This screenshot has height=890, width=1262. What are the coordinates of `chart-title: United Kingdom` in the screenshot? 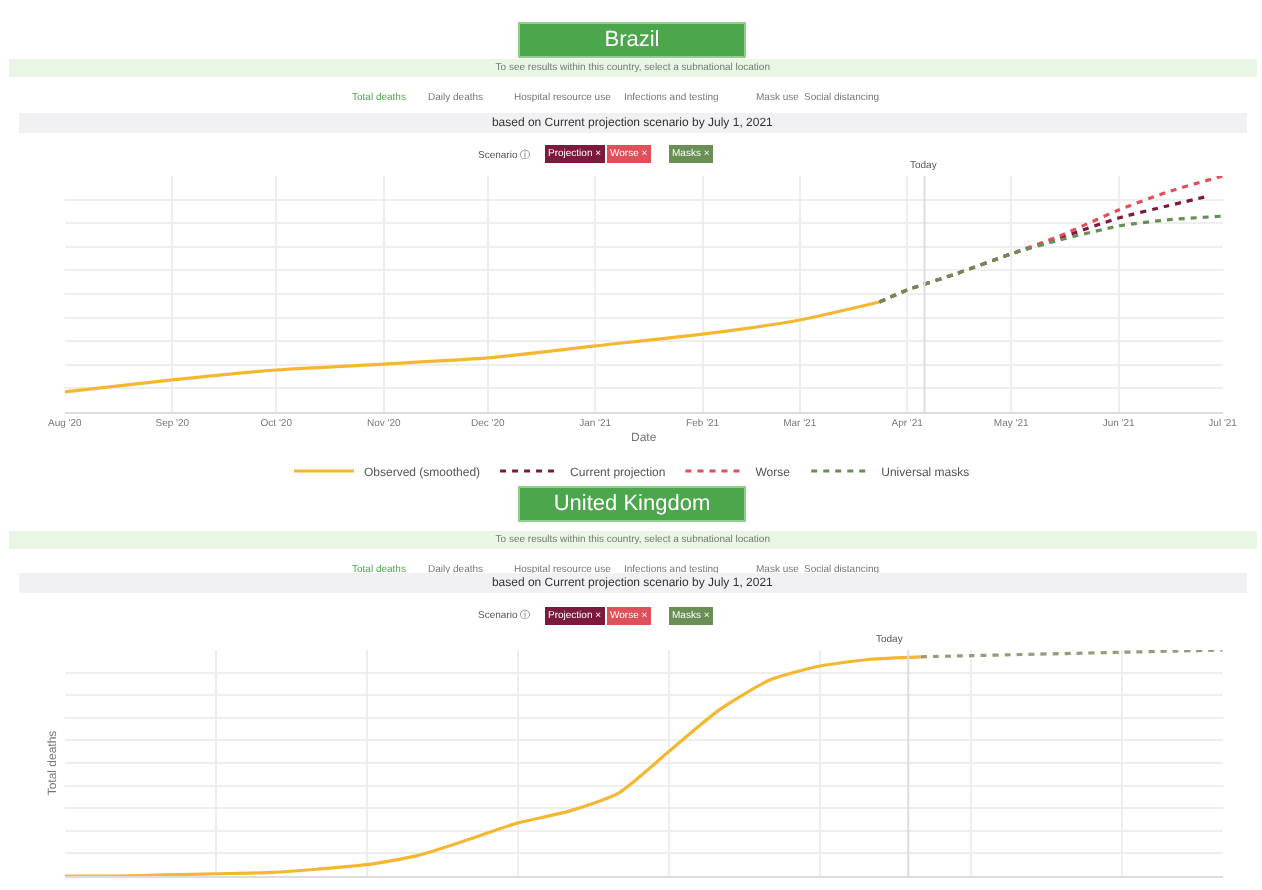 It's located at (632, 504).